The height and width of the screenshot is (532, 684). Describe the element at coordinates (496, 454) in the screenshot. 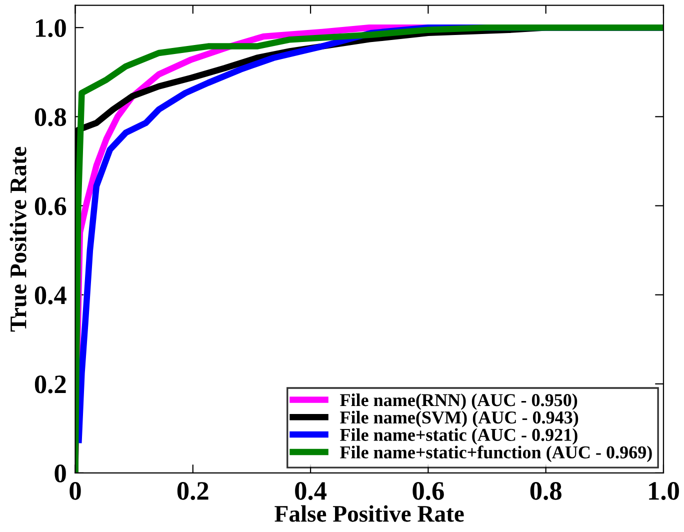

I see `legend-label: File name+static+function (AUC - 0.969)` at that location.